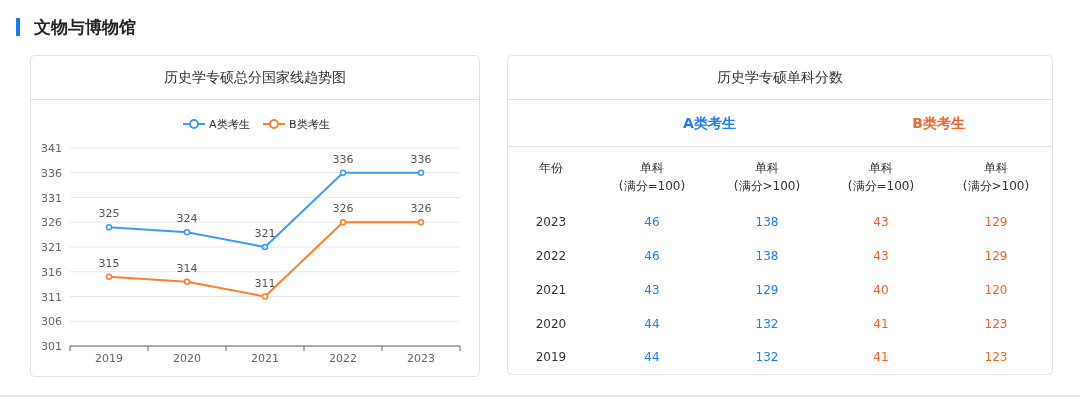 The image size is (1080, 398). What do you see at coordinates (51, 322) in the screenshot?
I see `y-tick-label: 306` at bounding box center [51, 322].